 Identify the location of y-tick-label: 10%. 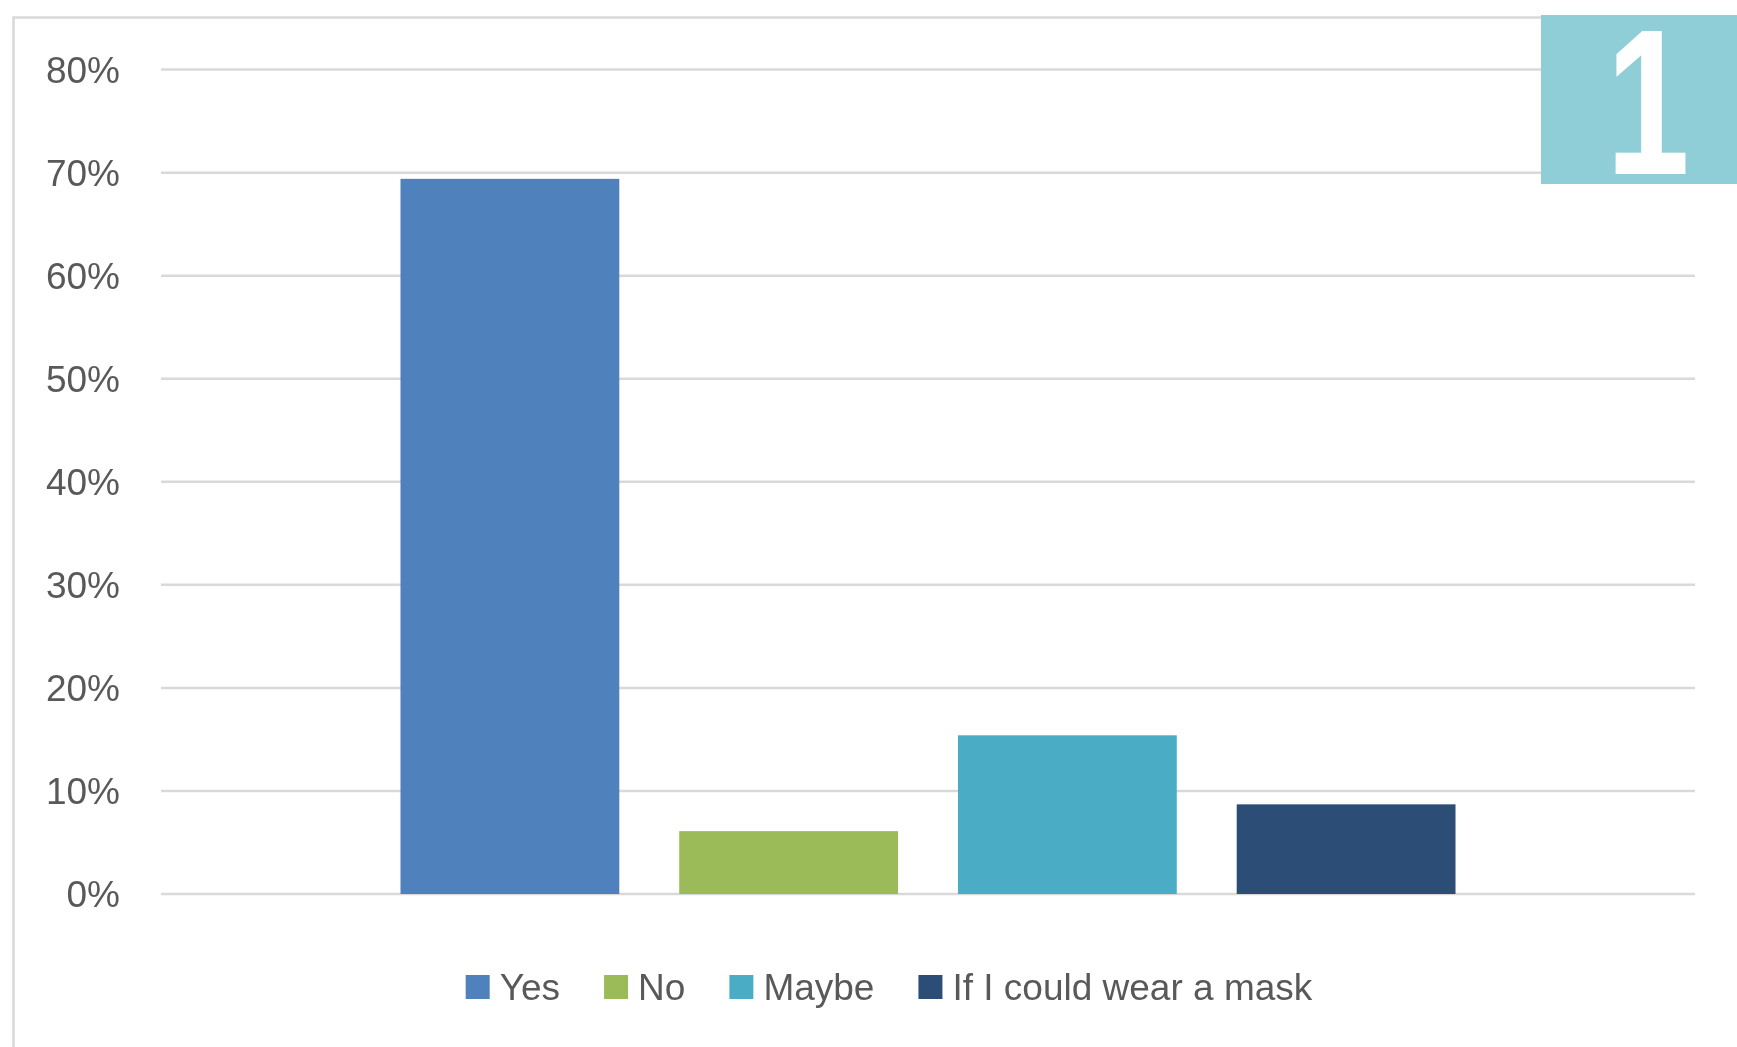
(82, 792).